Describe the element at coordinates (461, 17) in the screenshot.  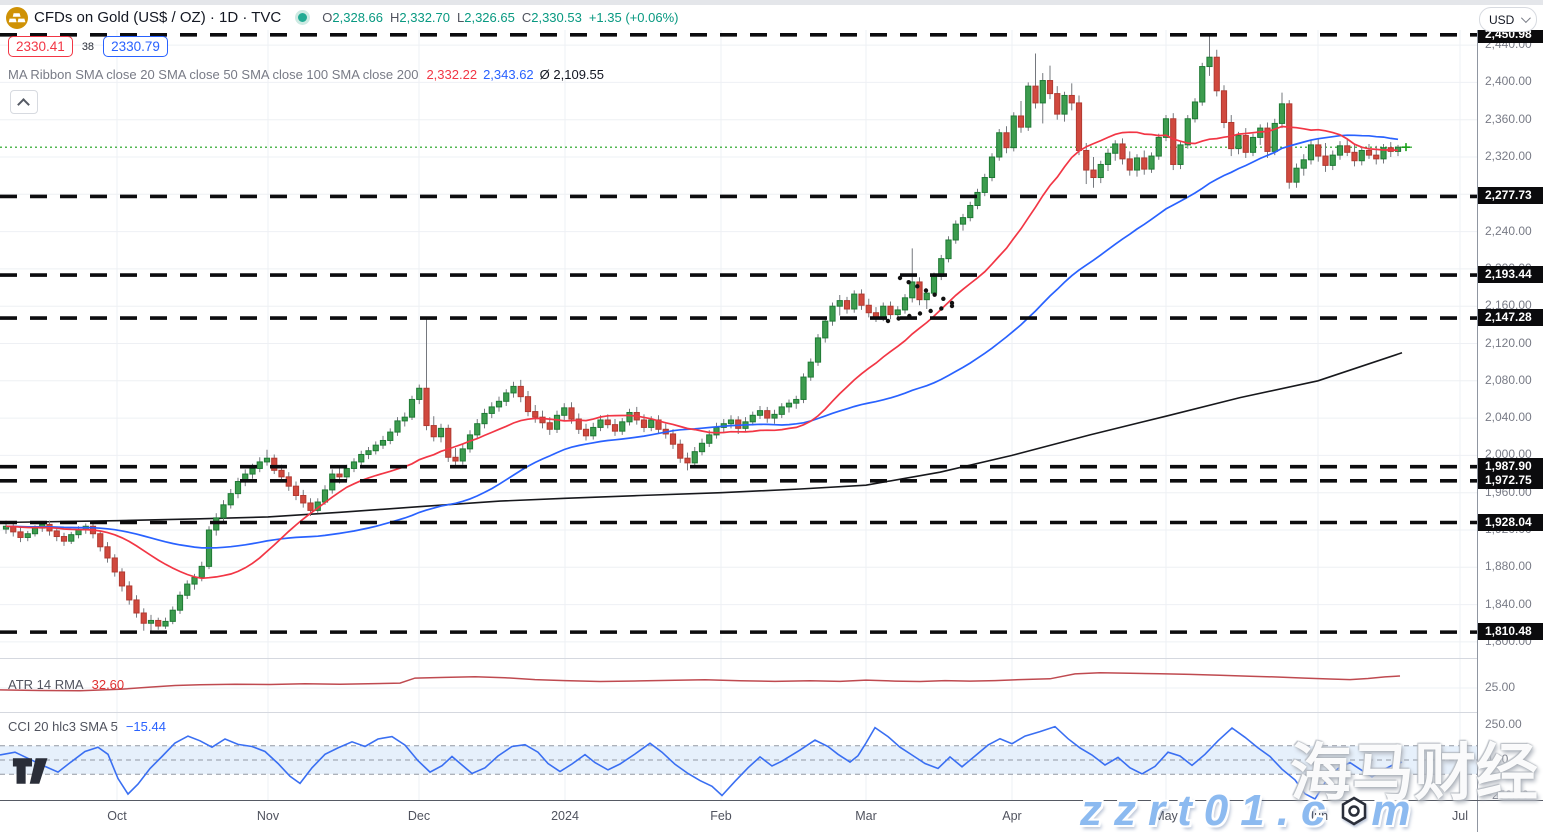
I see `low-label: L` at that location.